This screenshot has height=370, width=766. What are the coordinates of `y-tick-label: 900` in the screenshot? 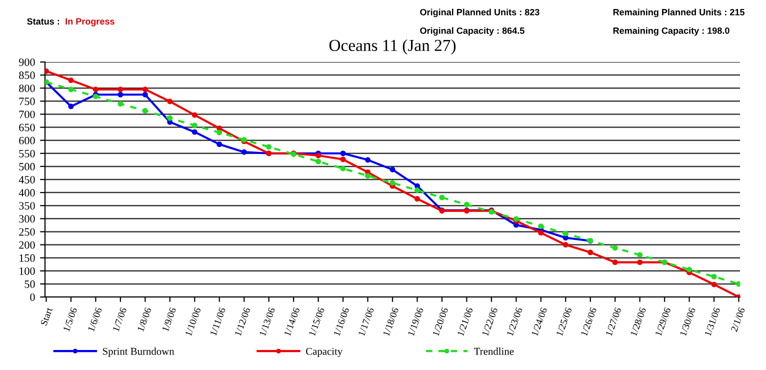 It's located at (26, 62).